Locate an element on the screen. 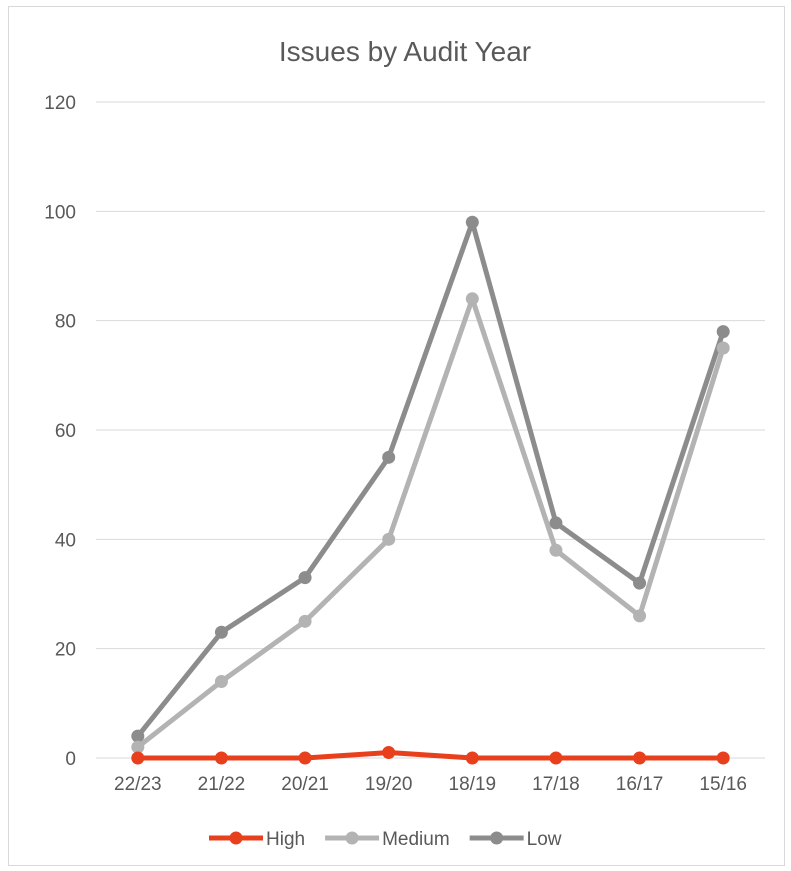  y-tick-label: 60 is located at coordinates (65, 431).